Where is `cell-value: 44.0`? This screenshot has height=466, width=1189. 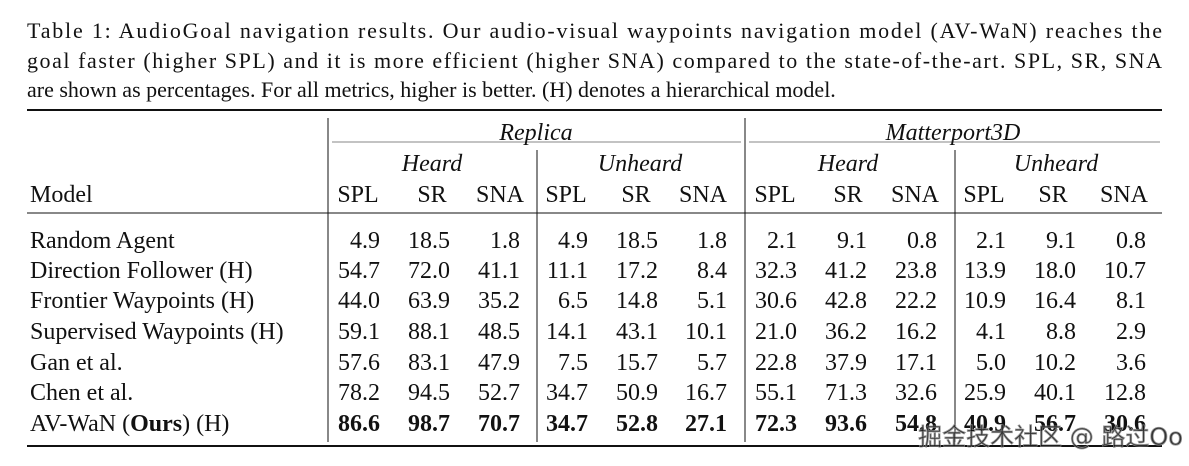
cell-value: 44.0 is located at coordinates (359, 301).